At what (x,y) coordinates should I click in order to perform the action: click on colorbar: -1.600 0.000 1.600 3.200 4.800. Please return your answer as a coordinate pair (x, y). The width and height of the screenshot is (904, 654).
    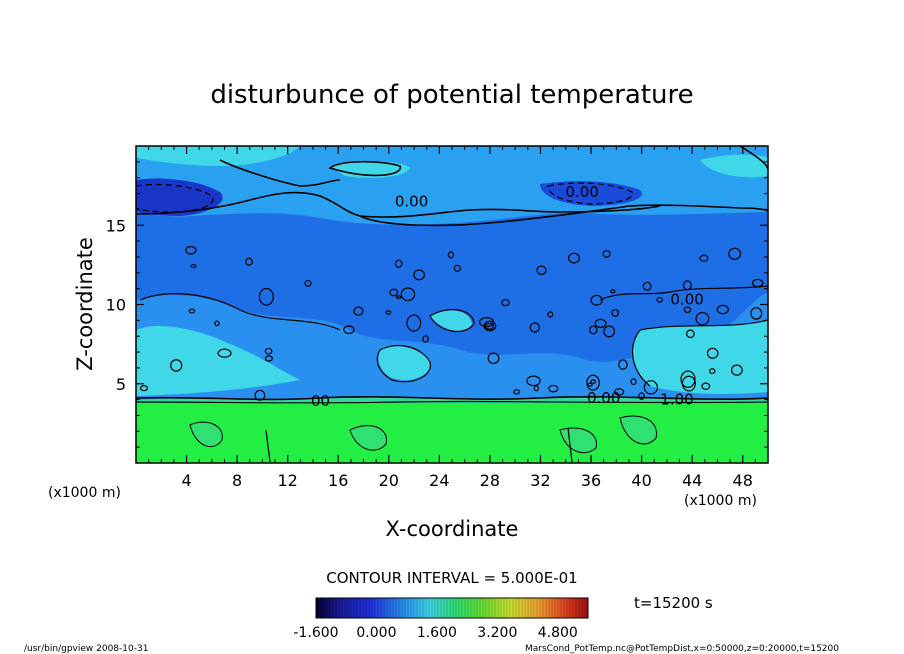
    Looking at the image, I should click on (441, 619).